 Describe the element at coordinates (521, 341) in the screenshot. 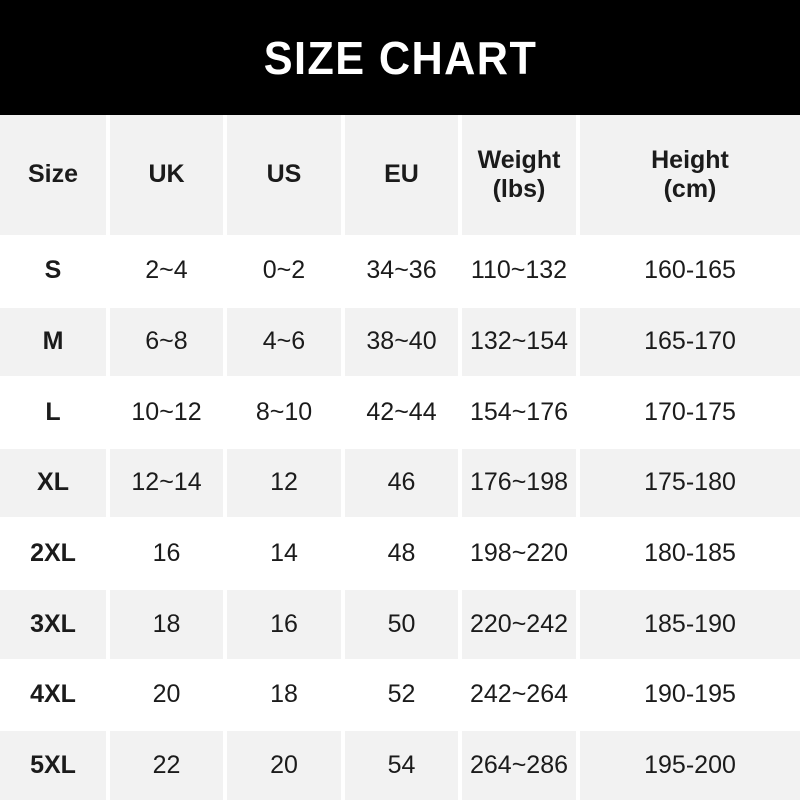

I see `cell-weight: 132~154` at that location.